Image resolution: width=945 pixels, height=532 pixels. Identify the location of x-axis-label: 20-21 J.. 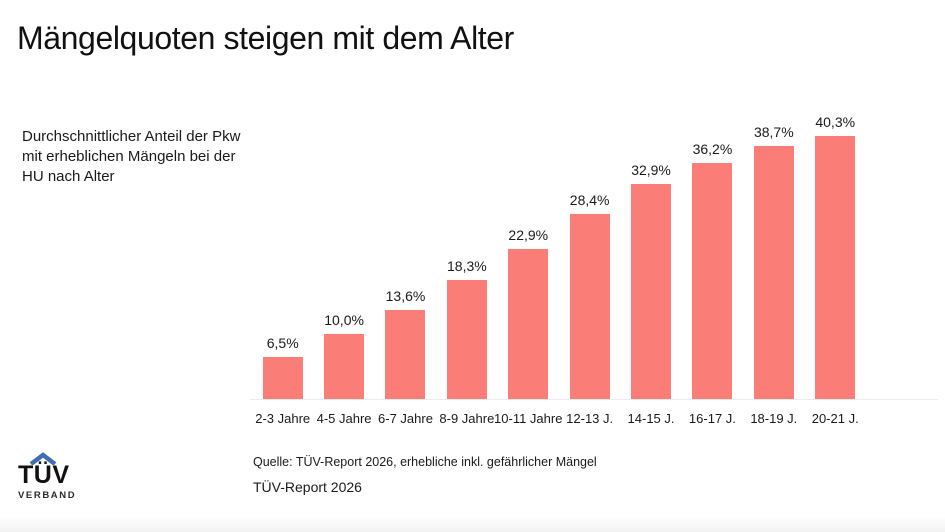
(835, 418).